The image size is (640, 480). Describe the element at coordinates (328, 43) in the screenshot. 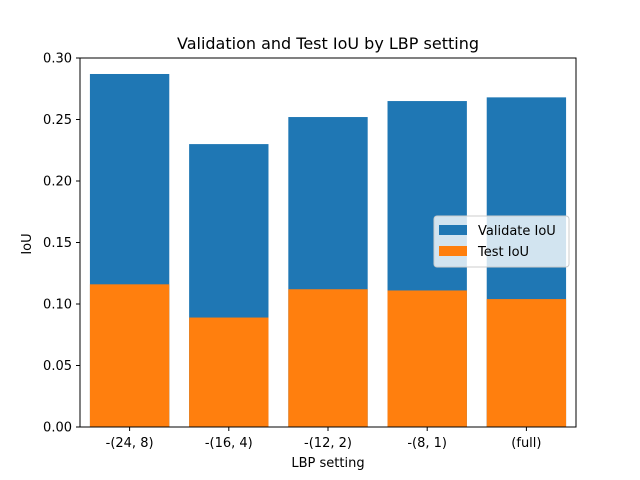

I see `chart-title: Validation and Test IoU by LBP setting` at that location.